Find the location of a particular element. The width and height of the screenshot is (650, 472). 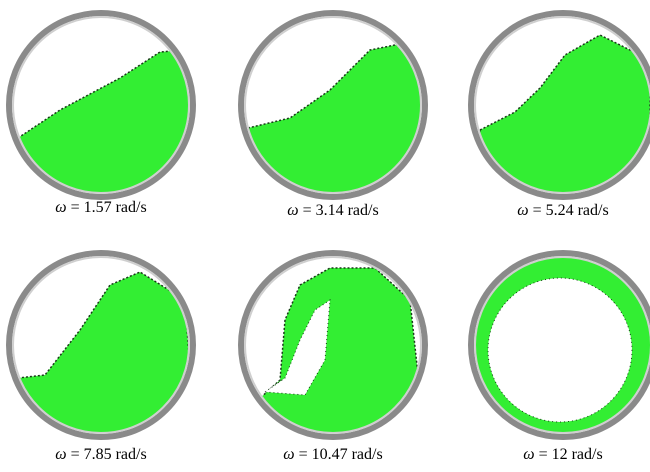

caption-text: = 7.85 rad/s is located at coordinates (108, 454).